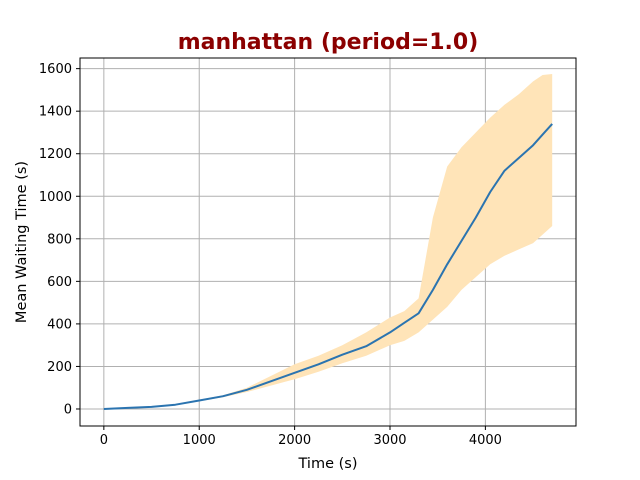 Image resolution: width=640 pixels, height=480 pixels. I want to click on y-axis-ticks: 0 200 400 600 800 1000 1200 1400 1600, so click(59, 239).